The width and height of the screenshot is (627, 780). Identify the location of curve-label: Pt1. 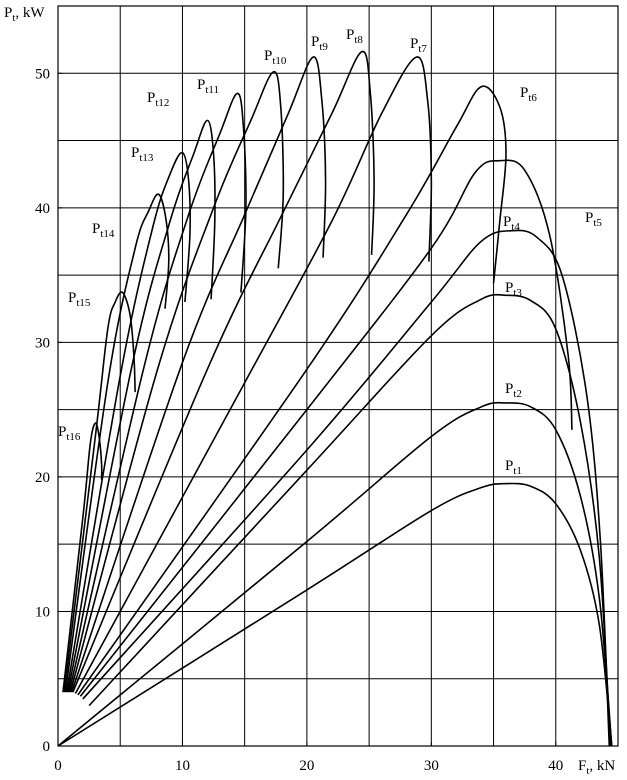
(513, 467).